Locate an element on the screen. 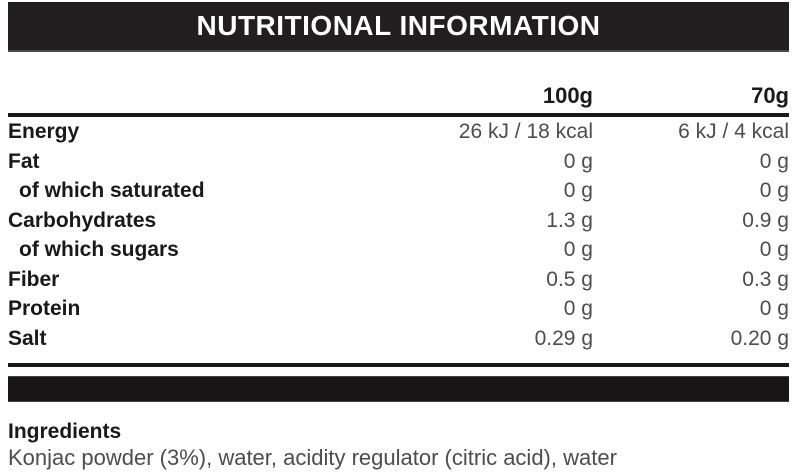 This screenshot has height=474, width=794. row-value-70g: 0.9 g is located at coordinates (765, 220).